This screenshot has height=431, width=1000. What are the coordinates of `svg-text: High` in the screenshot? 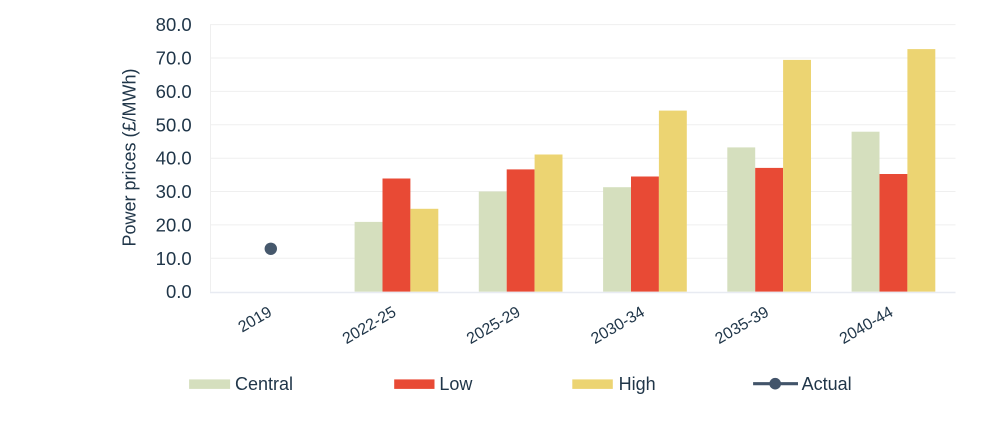 It's located at (637, 384).